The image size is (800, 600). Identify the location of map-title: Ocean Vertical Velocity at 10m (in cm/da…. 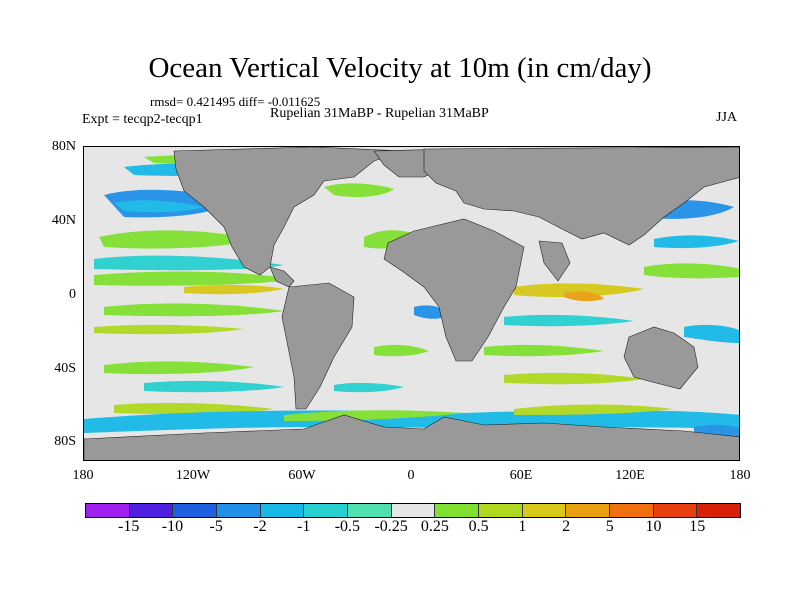
(400, 68).